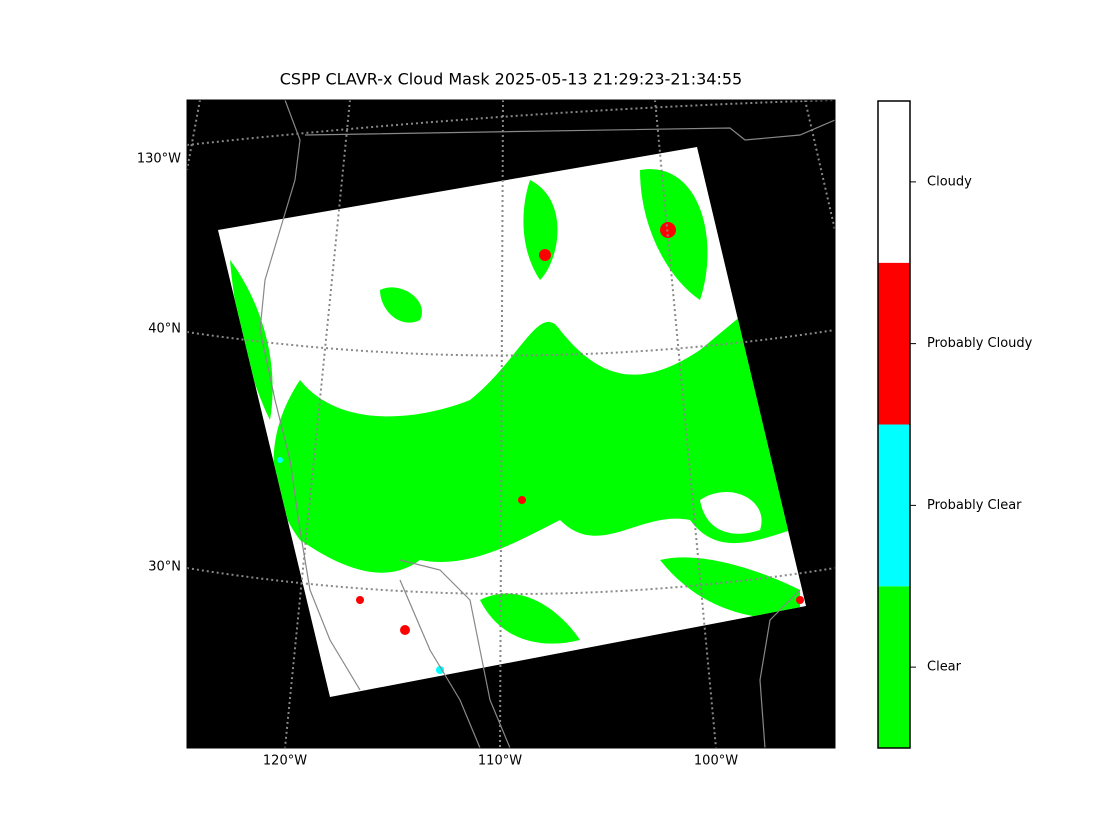  What do you see at coordinates (980, 343) in the screenshot?
I see `colorbar-label: Probably Cloudy` at bounding box center [980, 343].